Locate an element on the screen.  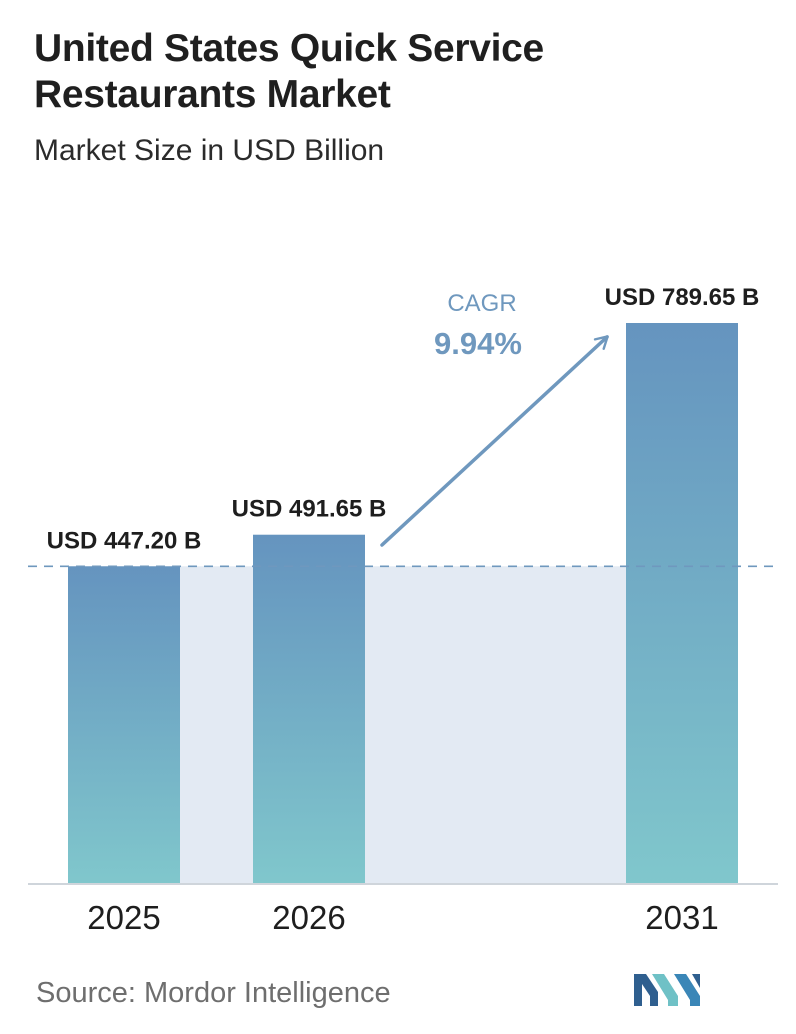
logo-shape-mid is located at coordinates (665, 990).